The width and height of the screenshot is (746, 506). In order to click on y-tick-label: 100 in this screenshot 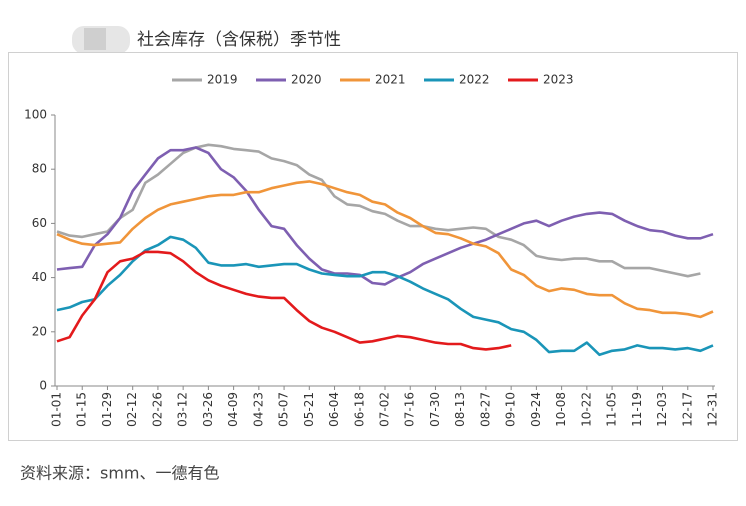, I will do `click(35, 115)`.